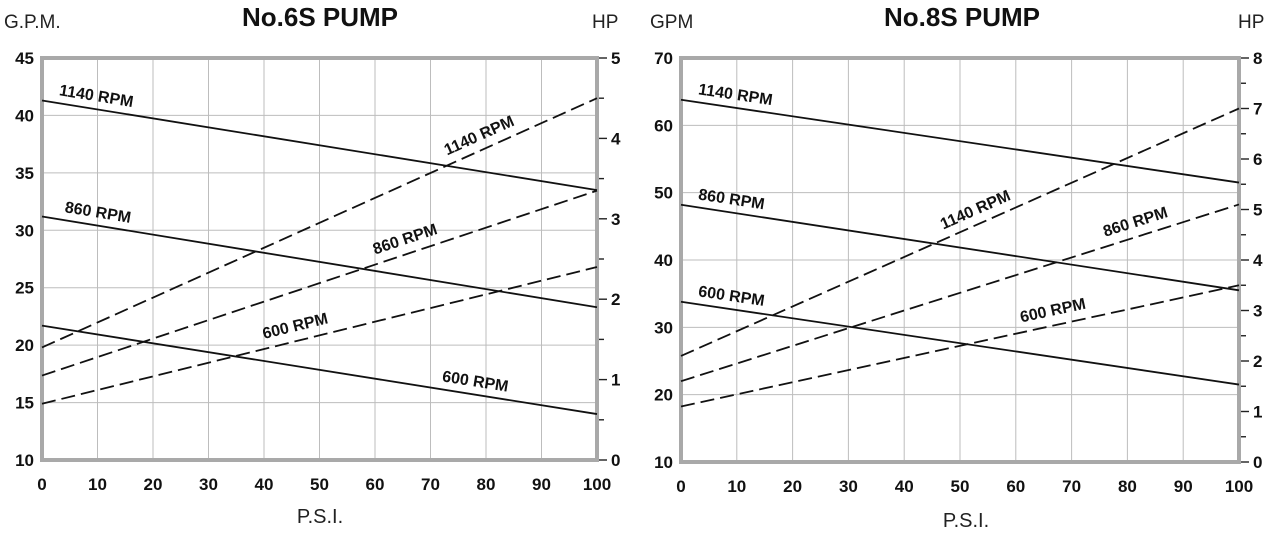 The image size is (1283, 533). I want to click on chart1-x-tick-label: 0, so click(41, 484).